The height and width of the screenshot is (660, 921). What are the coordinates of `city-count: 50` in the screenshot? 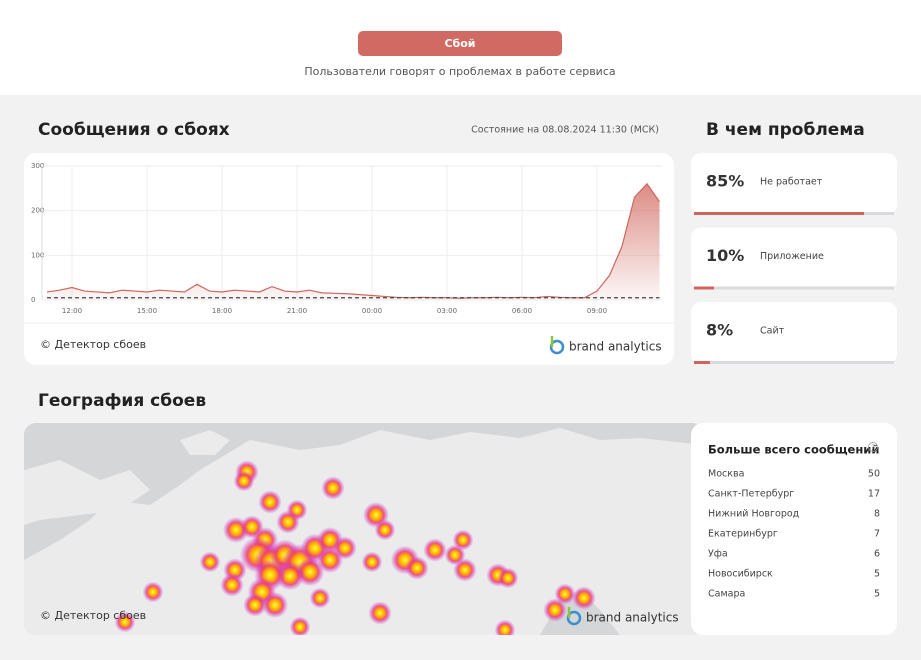 It's located at (874, 474).